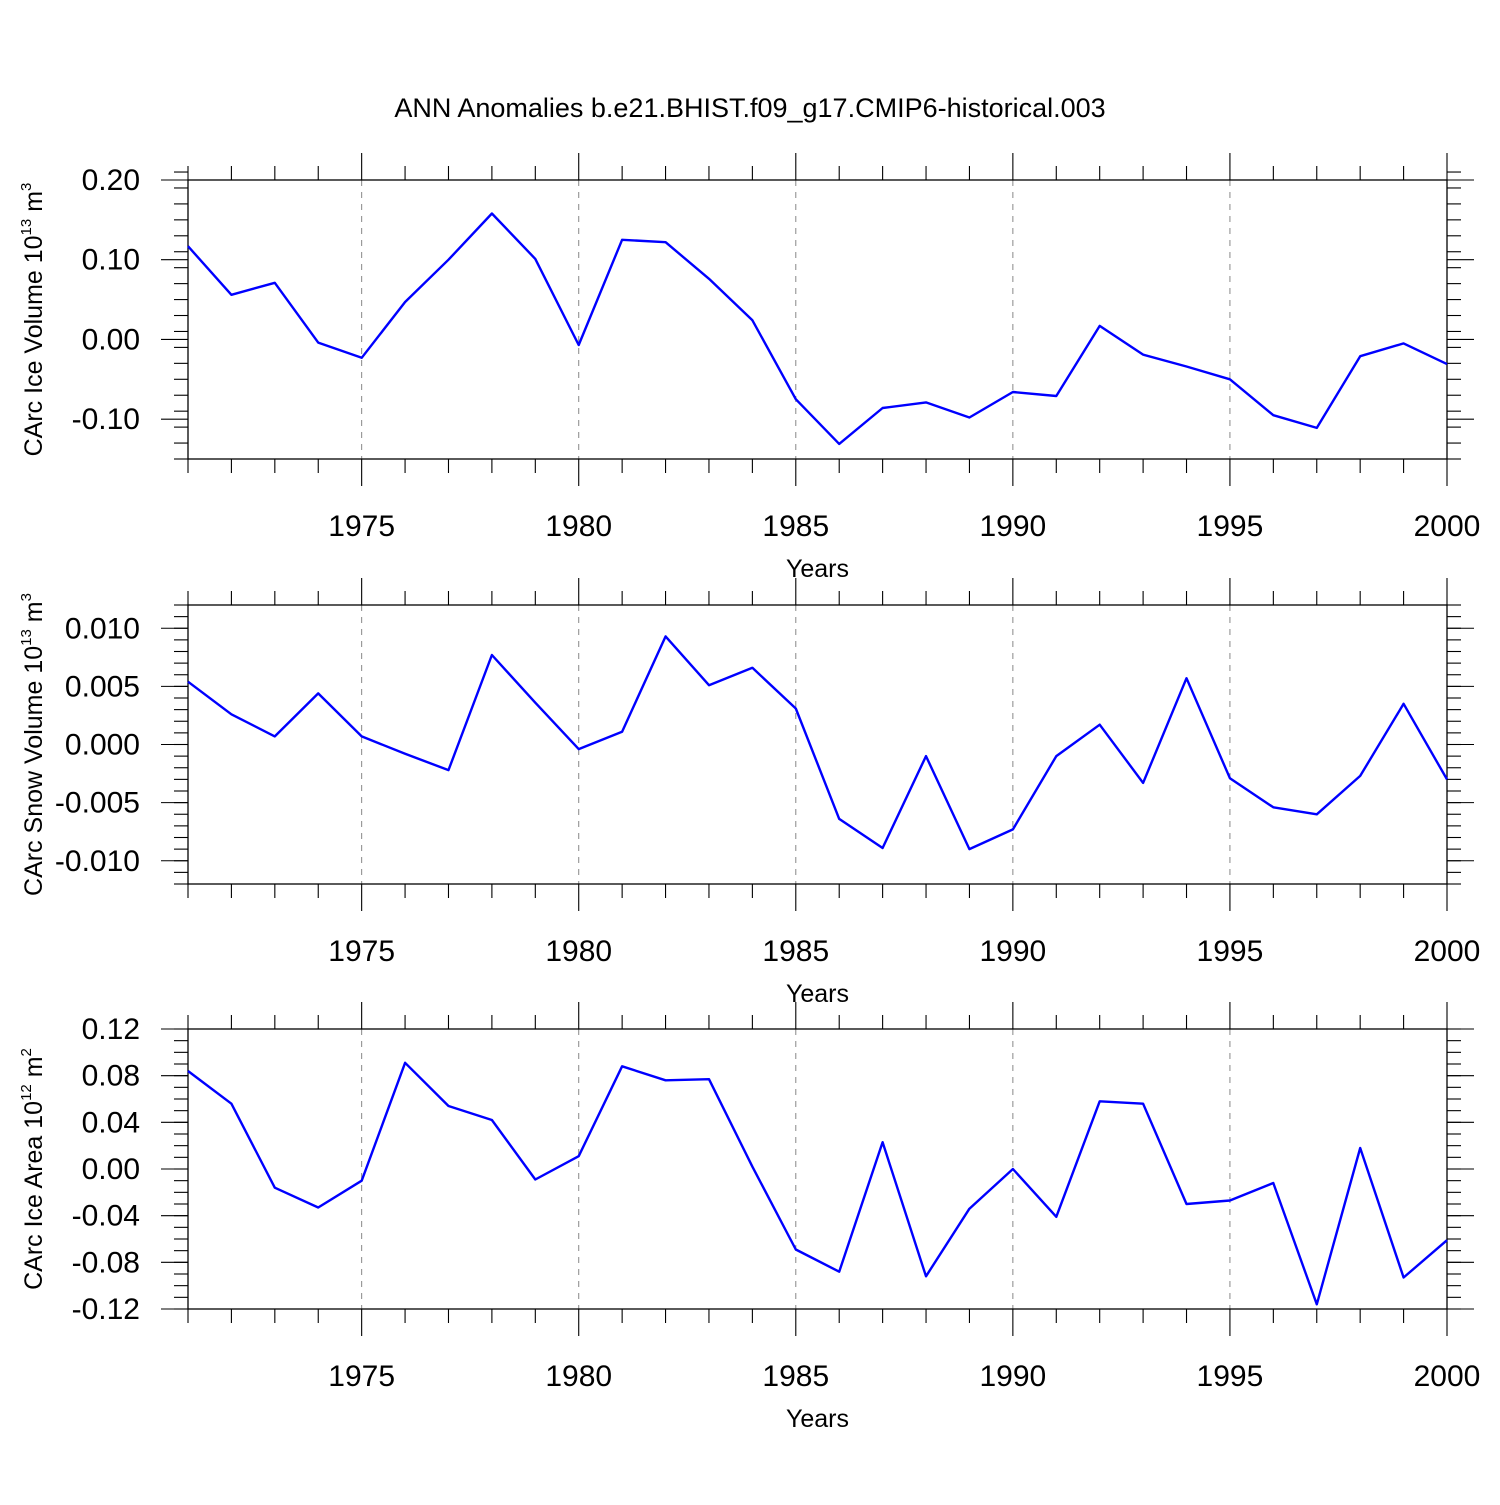 Image resolution: width=1500 pixels, height=1505 pixels. I want to click on y-axis-label: CArc Ice Area 1012 m2, so click(33, 1169).